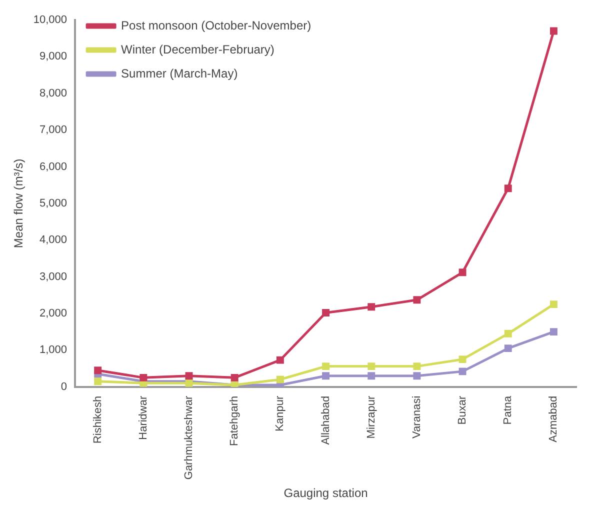  Describe the element at coordinates (197, 49) in the screenshot. I see `legend-label: Winter (December-February)` at that location.